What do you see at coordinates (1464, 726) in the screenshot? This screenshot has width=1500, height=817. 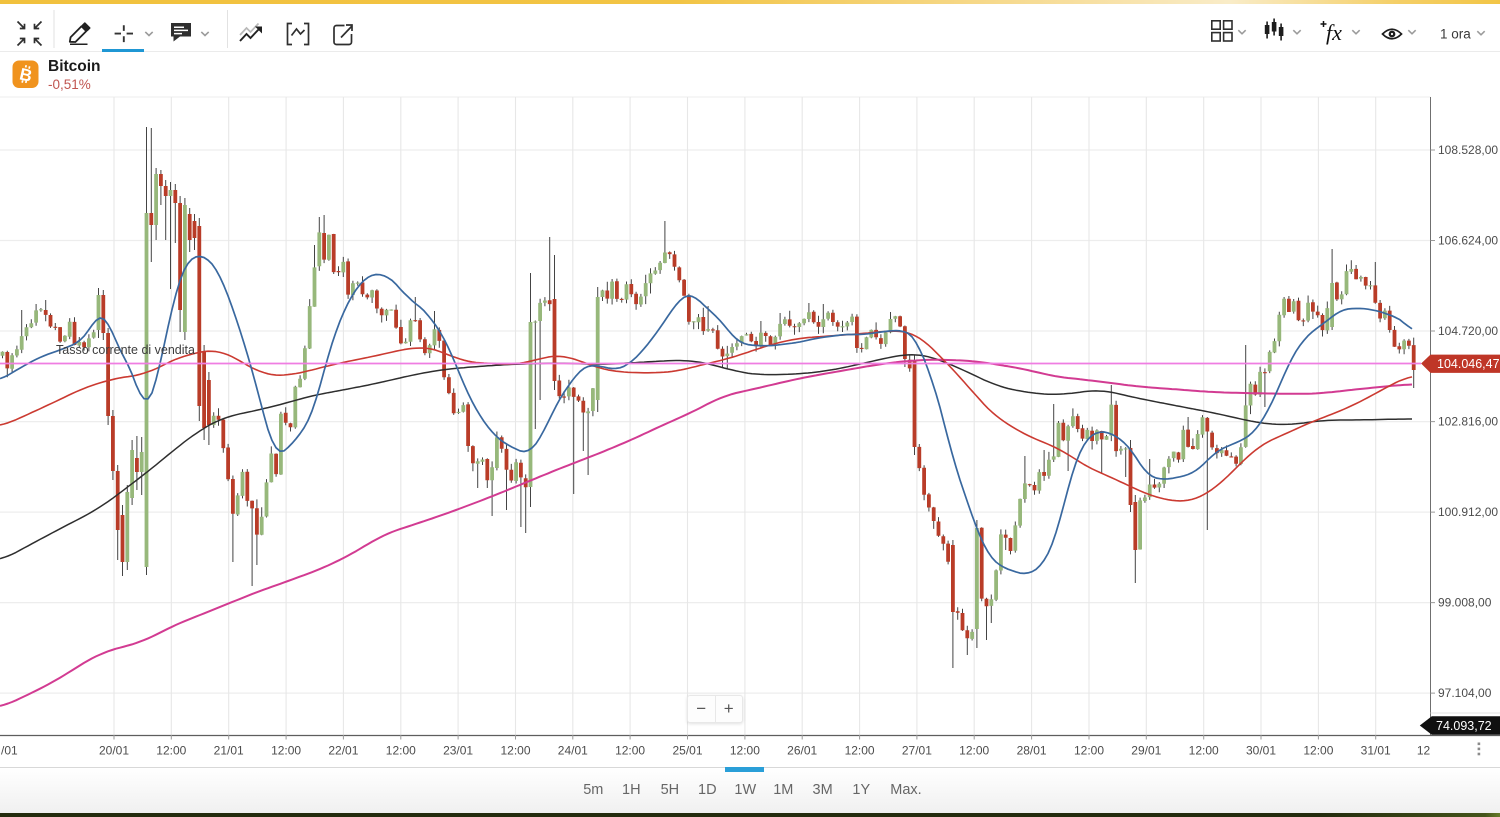 I see `svg-text: 74.093,72` at bounding box center [1464, 726].